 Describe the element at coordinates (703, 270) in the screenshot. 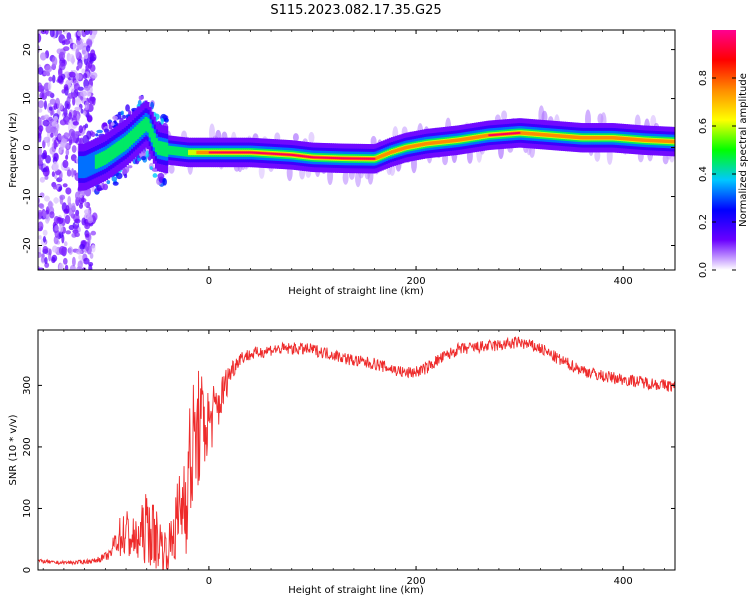

I see `colorbar-tick-label: 0.0` at that location.